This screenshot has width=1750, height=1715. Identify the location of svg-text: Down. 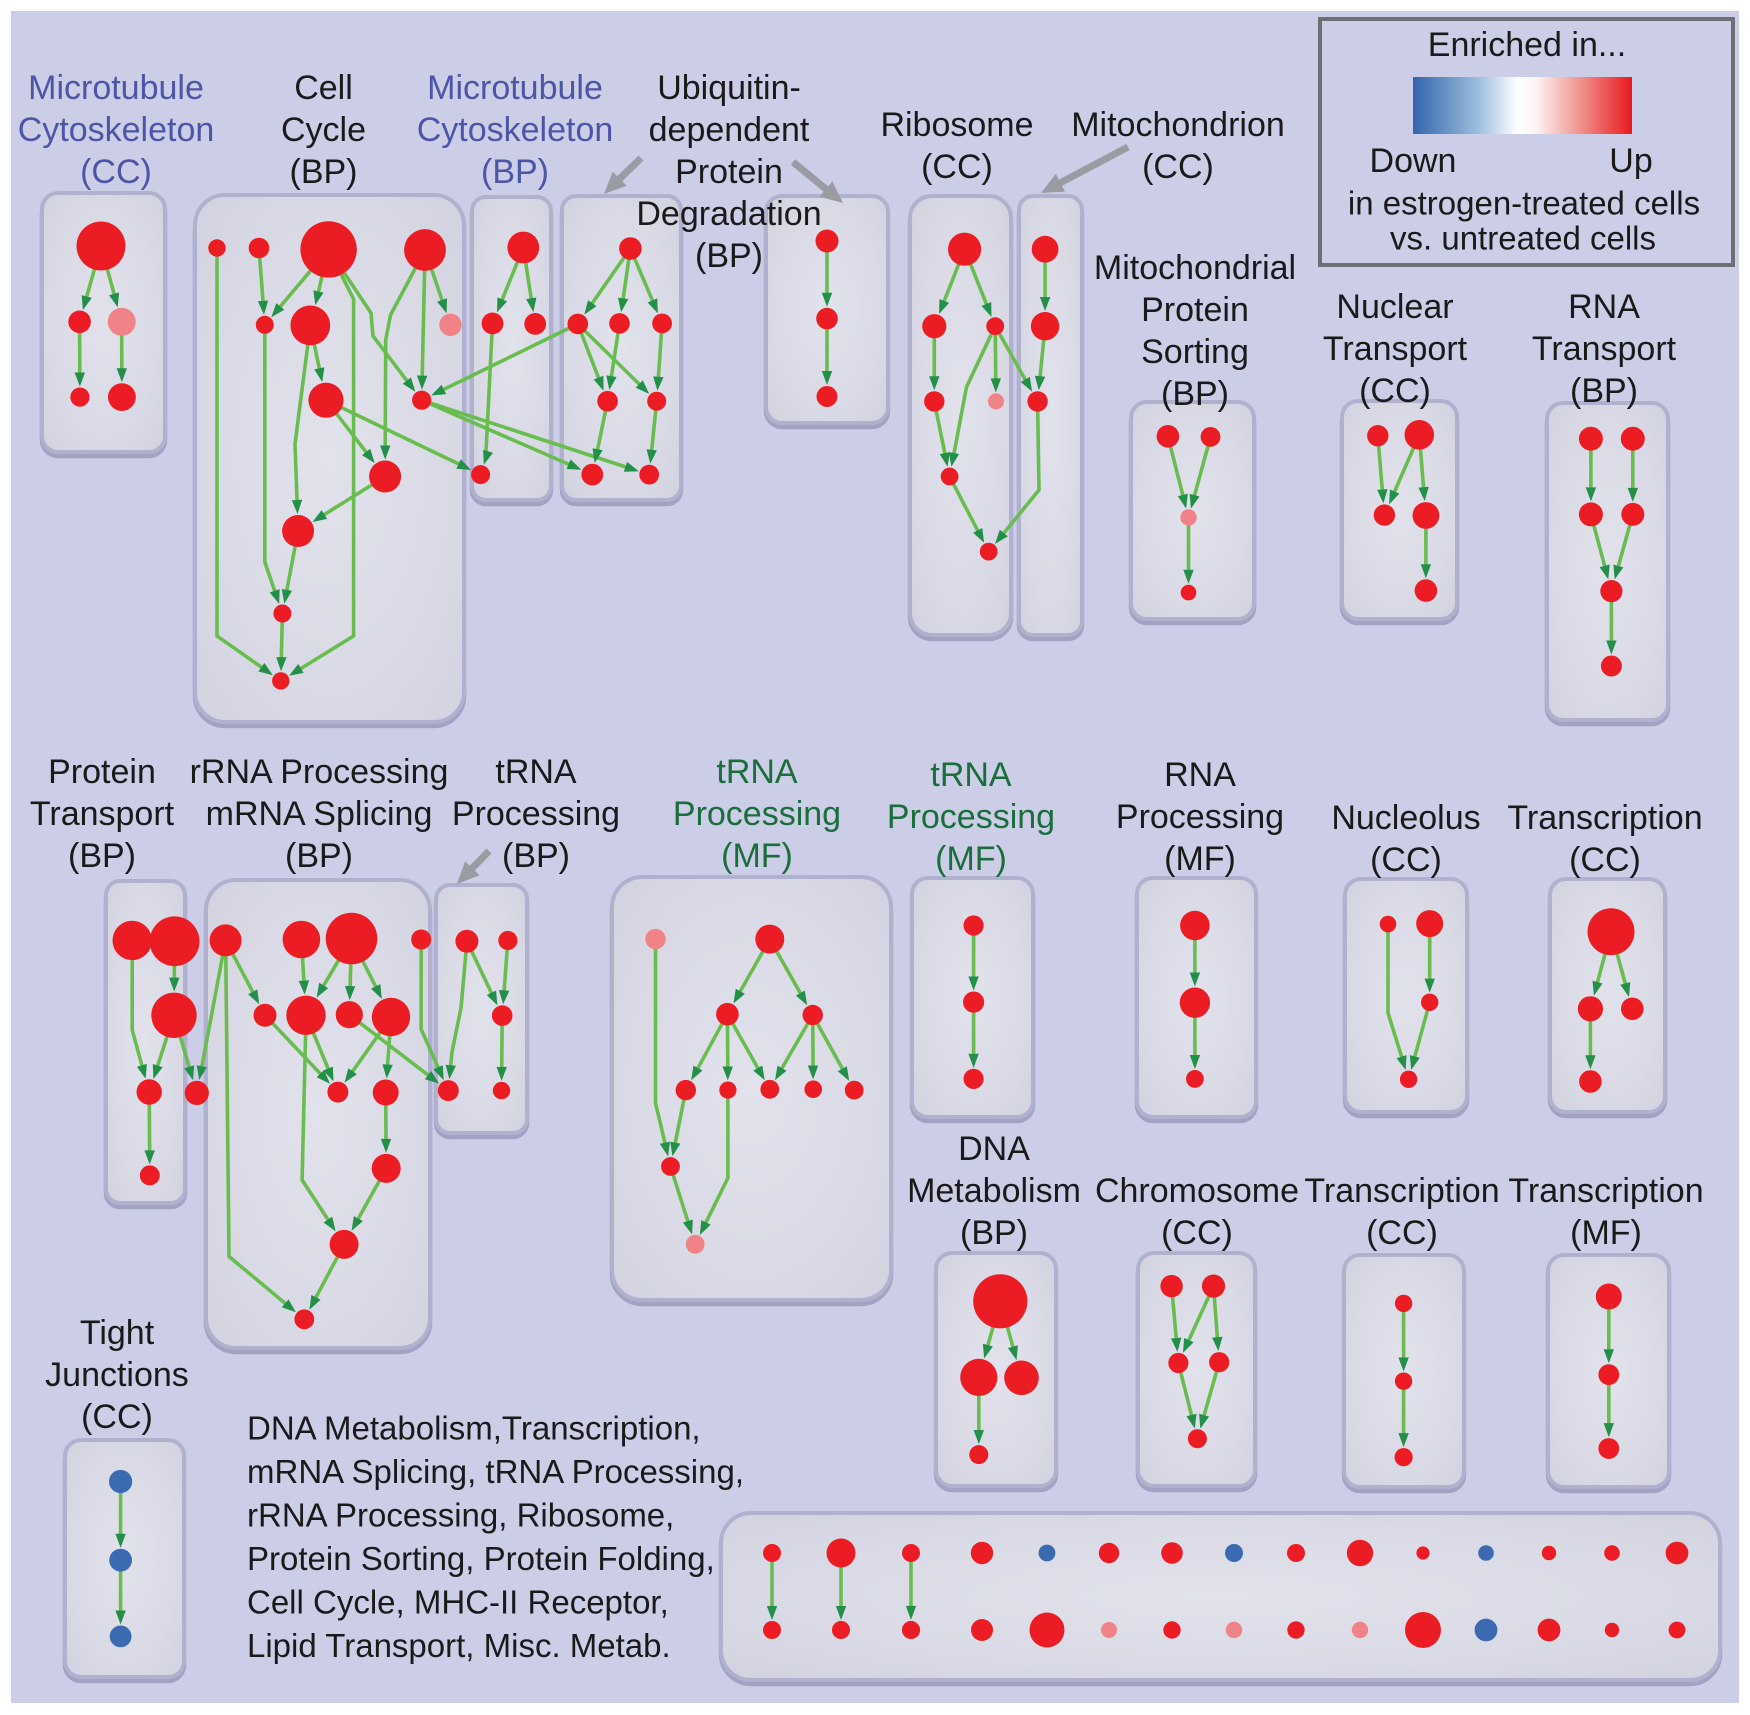
(1413, 161).